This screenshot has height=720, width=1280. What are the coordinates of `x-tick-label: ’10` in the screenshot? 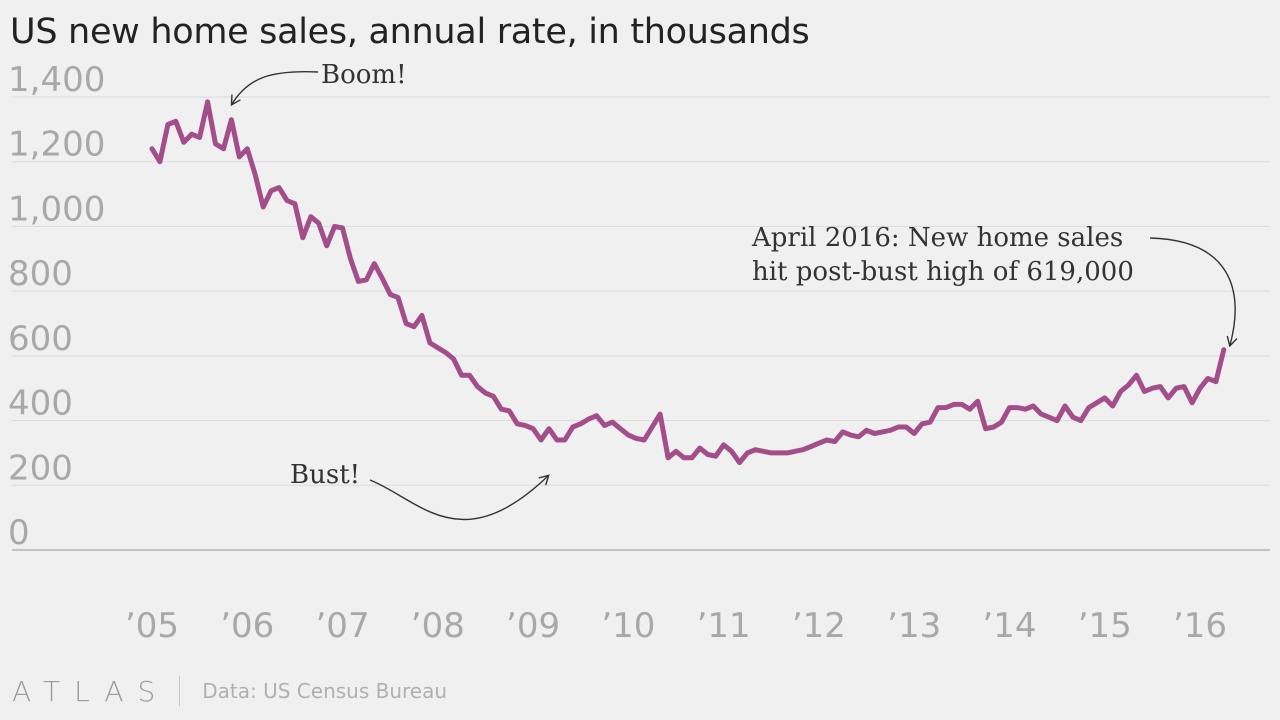 It's located at (628, 626).